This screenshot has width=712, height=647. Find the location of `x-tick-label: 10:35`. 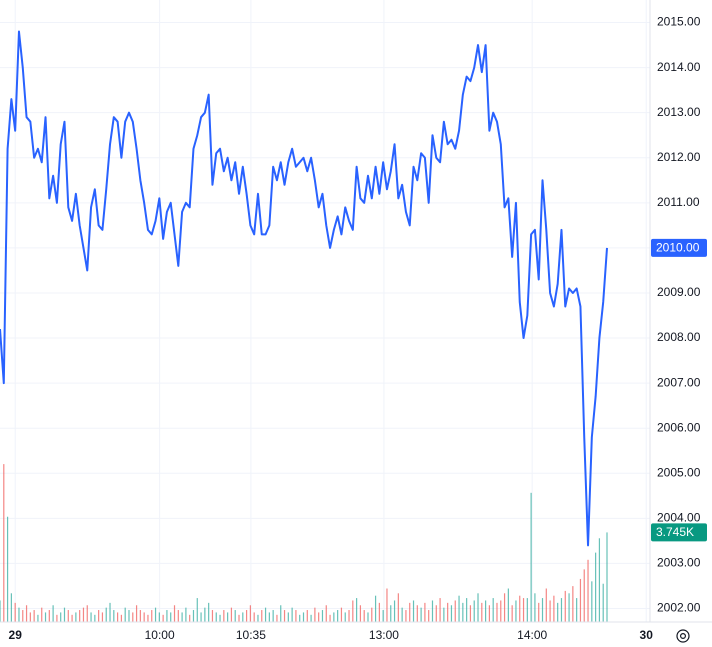

x-tick-label: 10:35 is located at coordinates (251, 635).